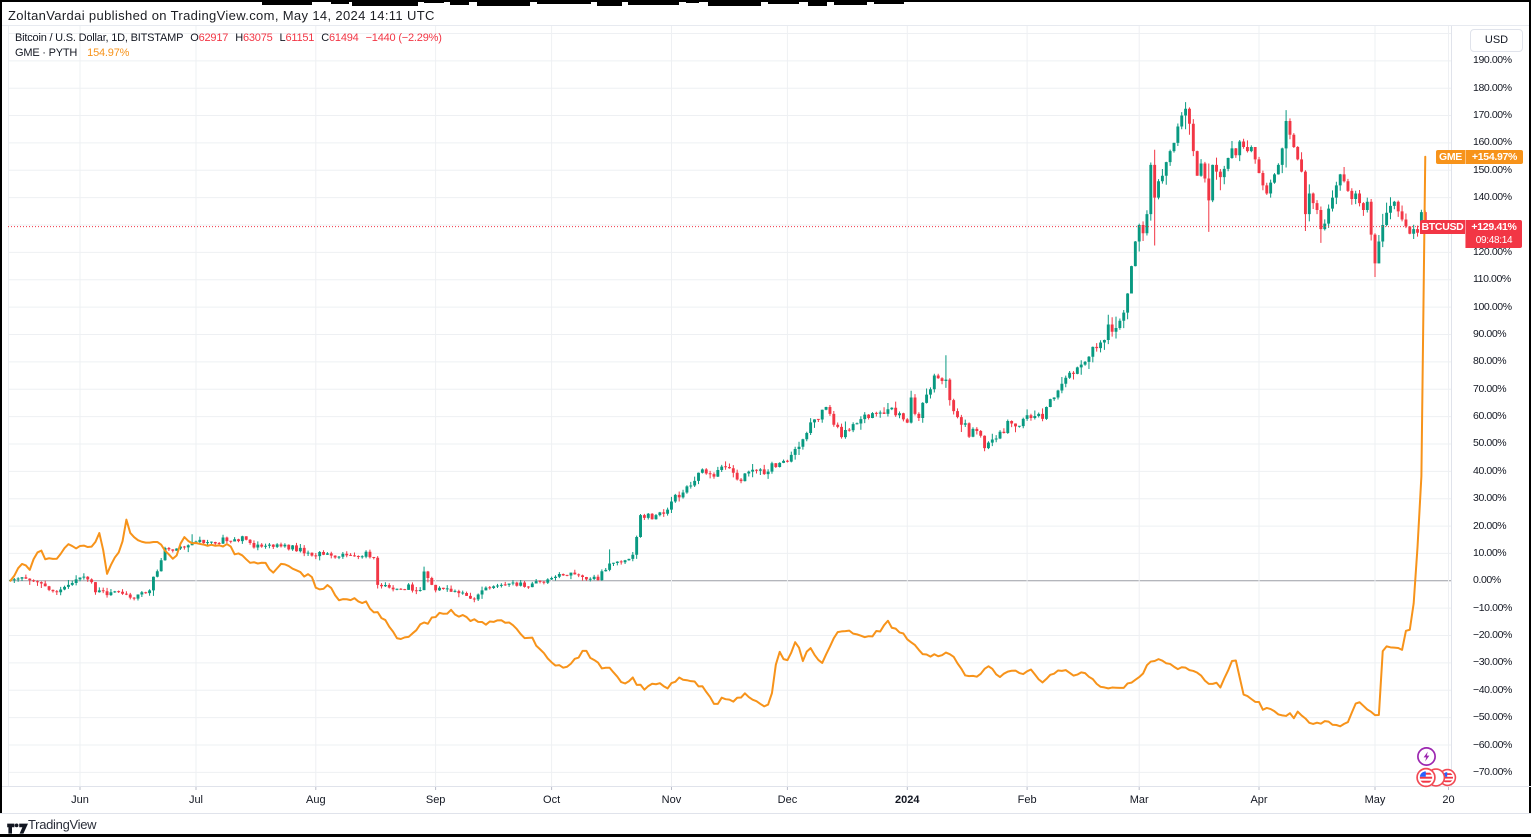 Image resolution: width=1531 pixels, height=837 pixels. Describe the element at coordinates (316, 800) in the screenshot. I see `time-axis-label: Aug` at that location.